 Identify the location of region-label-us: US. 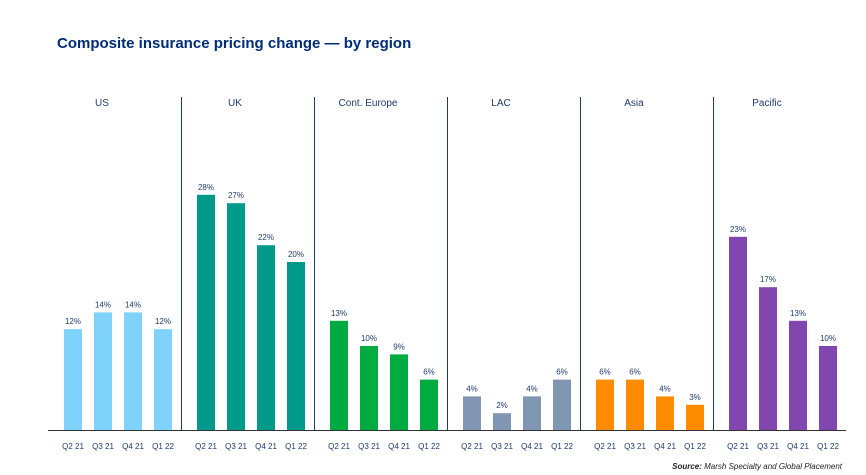
(102, 103).